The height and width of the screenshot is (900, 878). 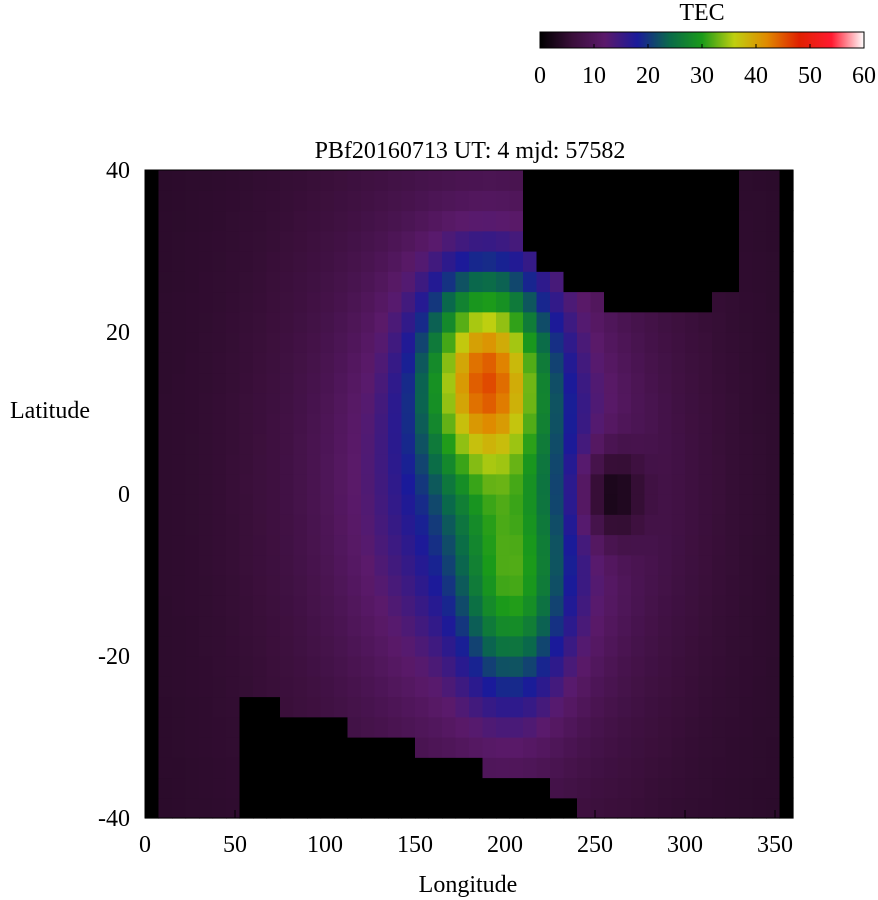 I want to click on colorbar-tick-label: 30, so click(x=702, y=76).